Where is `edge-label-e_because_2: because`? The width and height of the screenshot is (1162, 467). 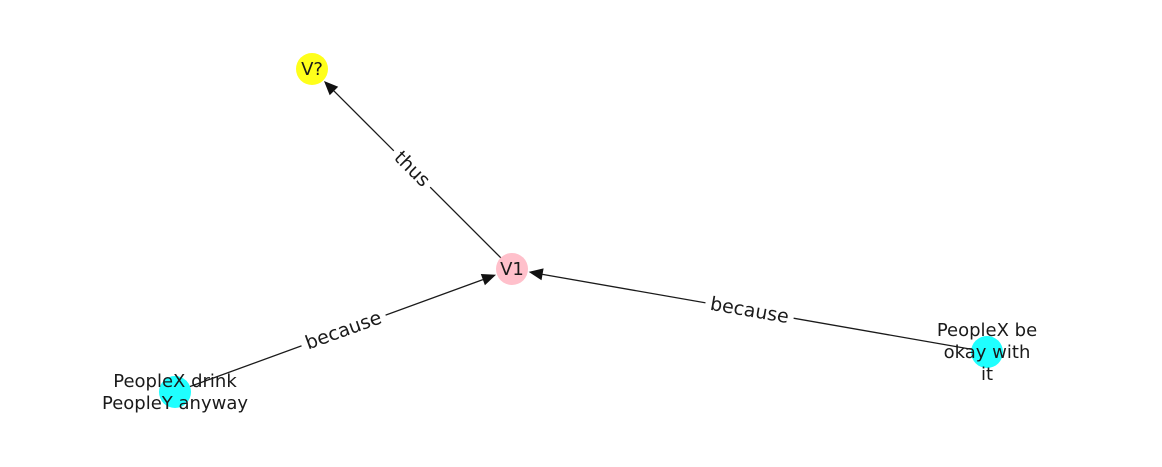 edge-label-e_because_2: because is located at coordinates (749, 310).